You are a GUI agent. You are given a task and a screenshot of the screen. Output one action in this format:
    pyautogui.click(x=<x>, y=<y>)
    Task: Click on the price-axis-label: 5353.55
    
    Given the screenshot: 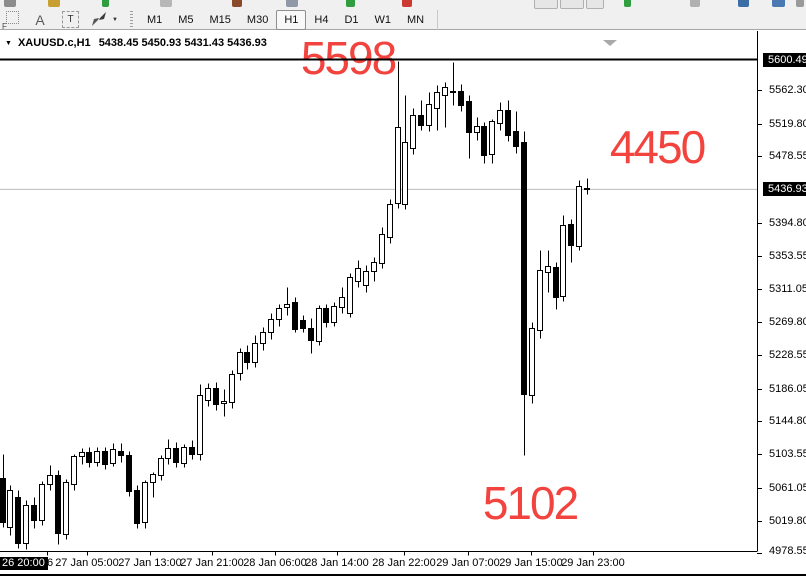 What is the action you would take?
    pyautogui.click(x=787, y=255)
    